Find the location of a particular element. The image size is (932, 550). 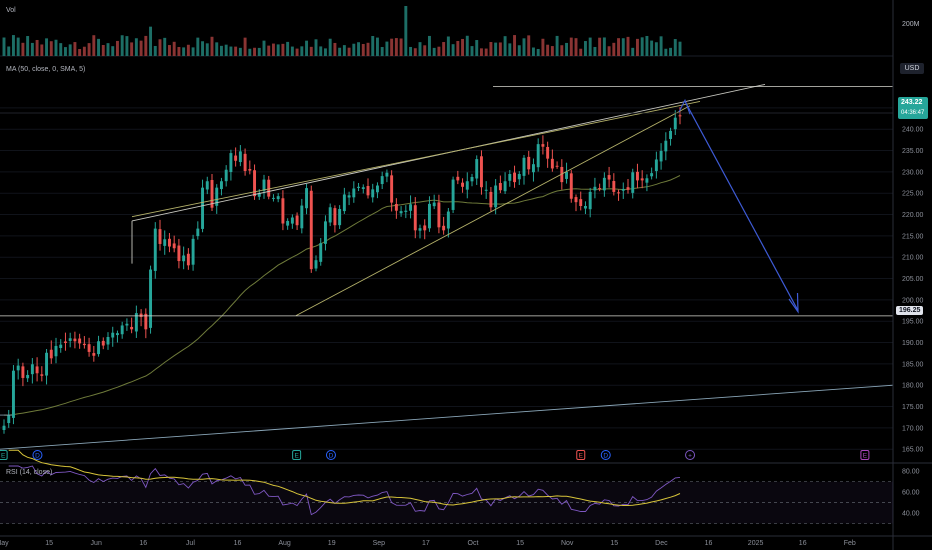

event-marker-label: + is located at coordinates (690, 456).